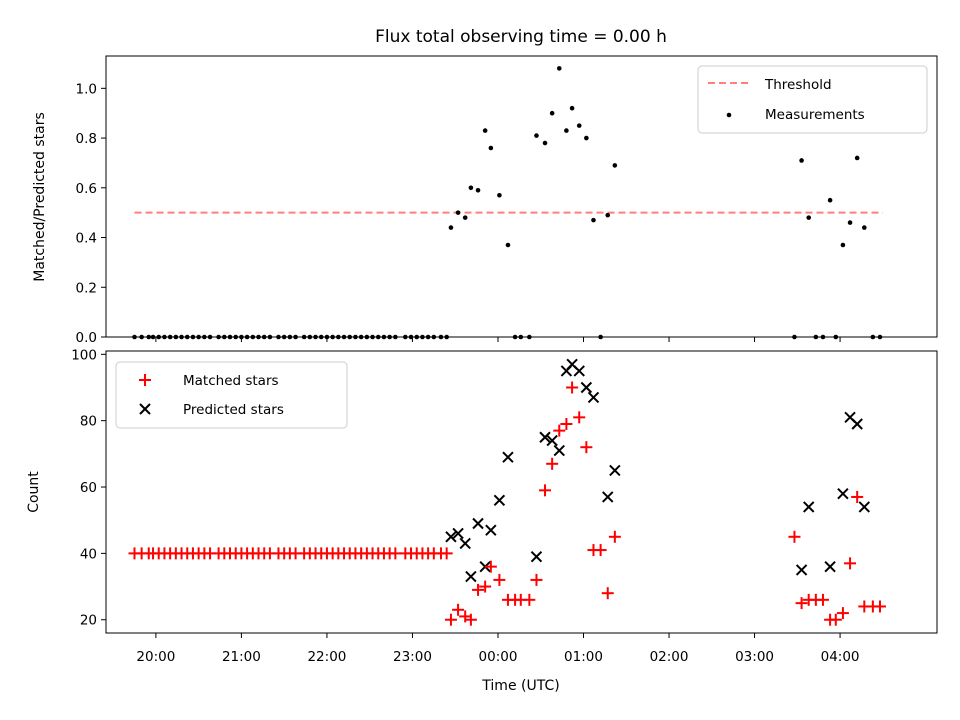  I want to click on bottom-y-tick-label: 100, so click(84, 355).